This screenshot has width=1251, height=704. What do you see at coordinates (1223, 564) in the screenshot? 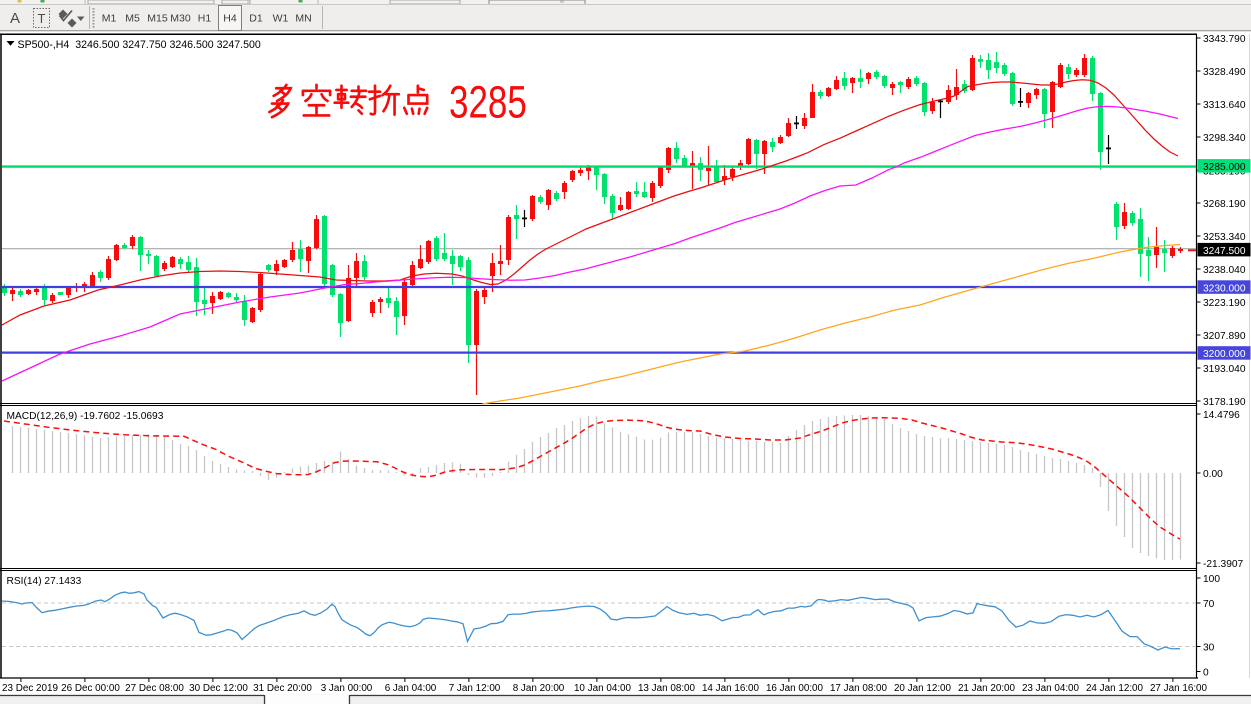
I see `svg-text: -21.3907` at bounding box center [1223, 564].